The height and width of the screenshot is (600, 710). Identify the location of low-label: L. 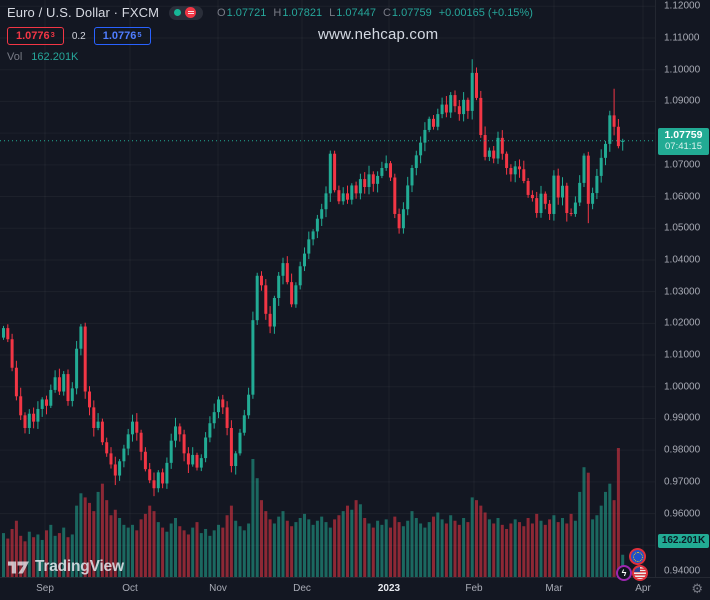
(332, 12).